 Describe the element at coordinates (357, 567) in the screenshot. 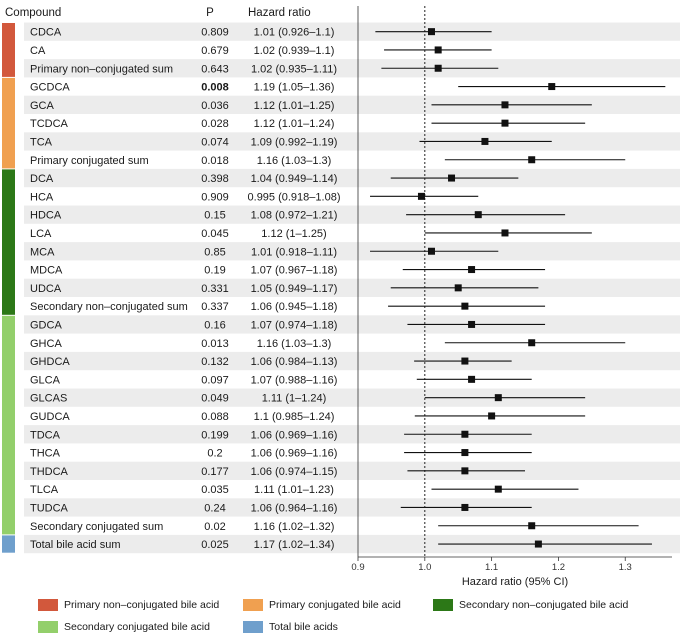

I see `x-tick-label: 0.9` at that location.